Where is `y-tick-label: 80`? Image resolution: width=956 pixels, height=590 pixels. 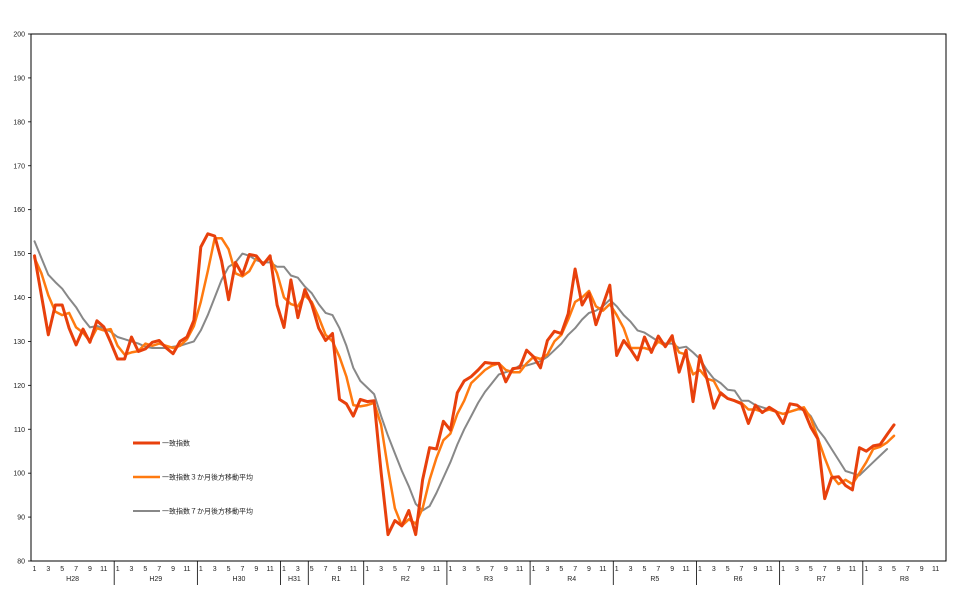 y-tick-label: 80 is located at coordinates (21, 562).